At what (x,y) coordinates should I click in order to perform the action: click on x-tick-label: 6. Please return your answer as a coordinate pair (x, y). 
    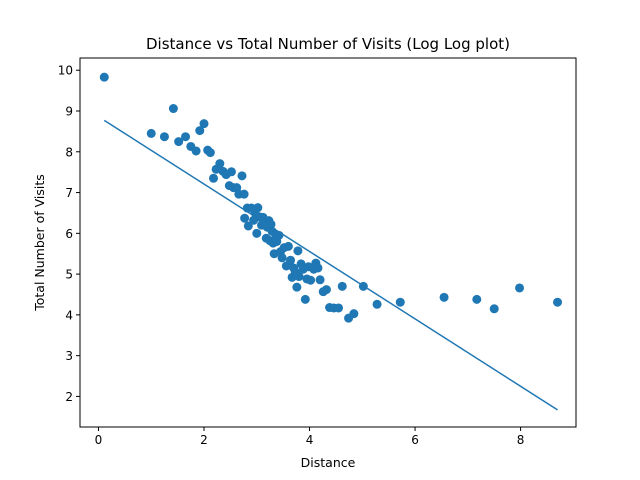
    Looking at the image, I should click on (415, 440).